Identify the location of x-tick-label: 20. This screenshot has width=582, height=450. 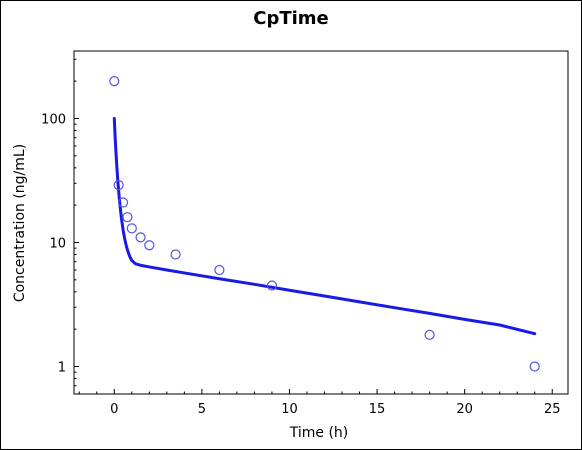
(464, 409).